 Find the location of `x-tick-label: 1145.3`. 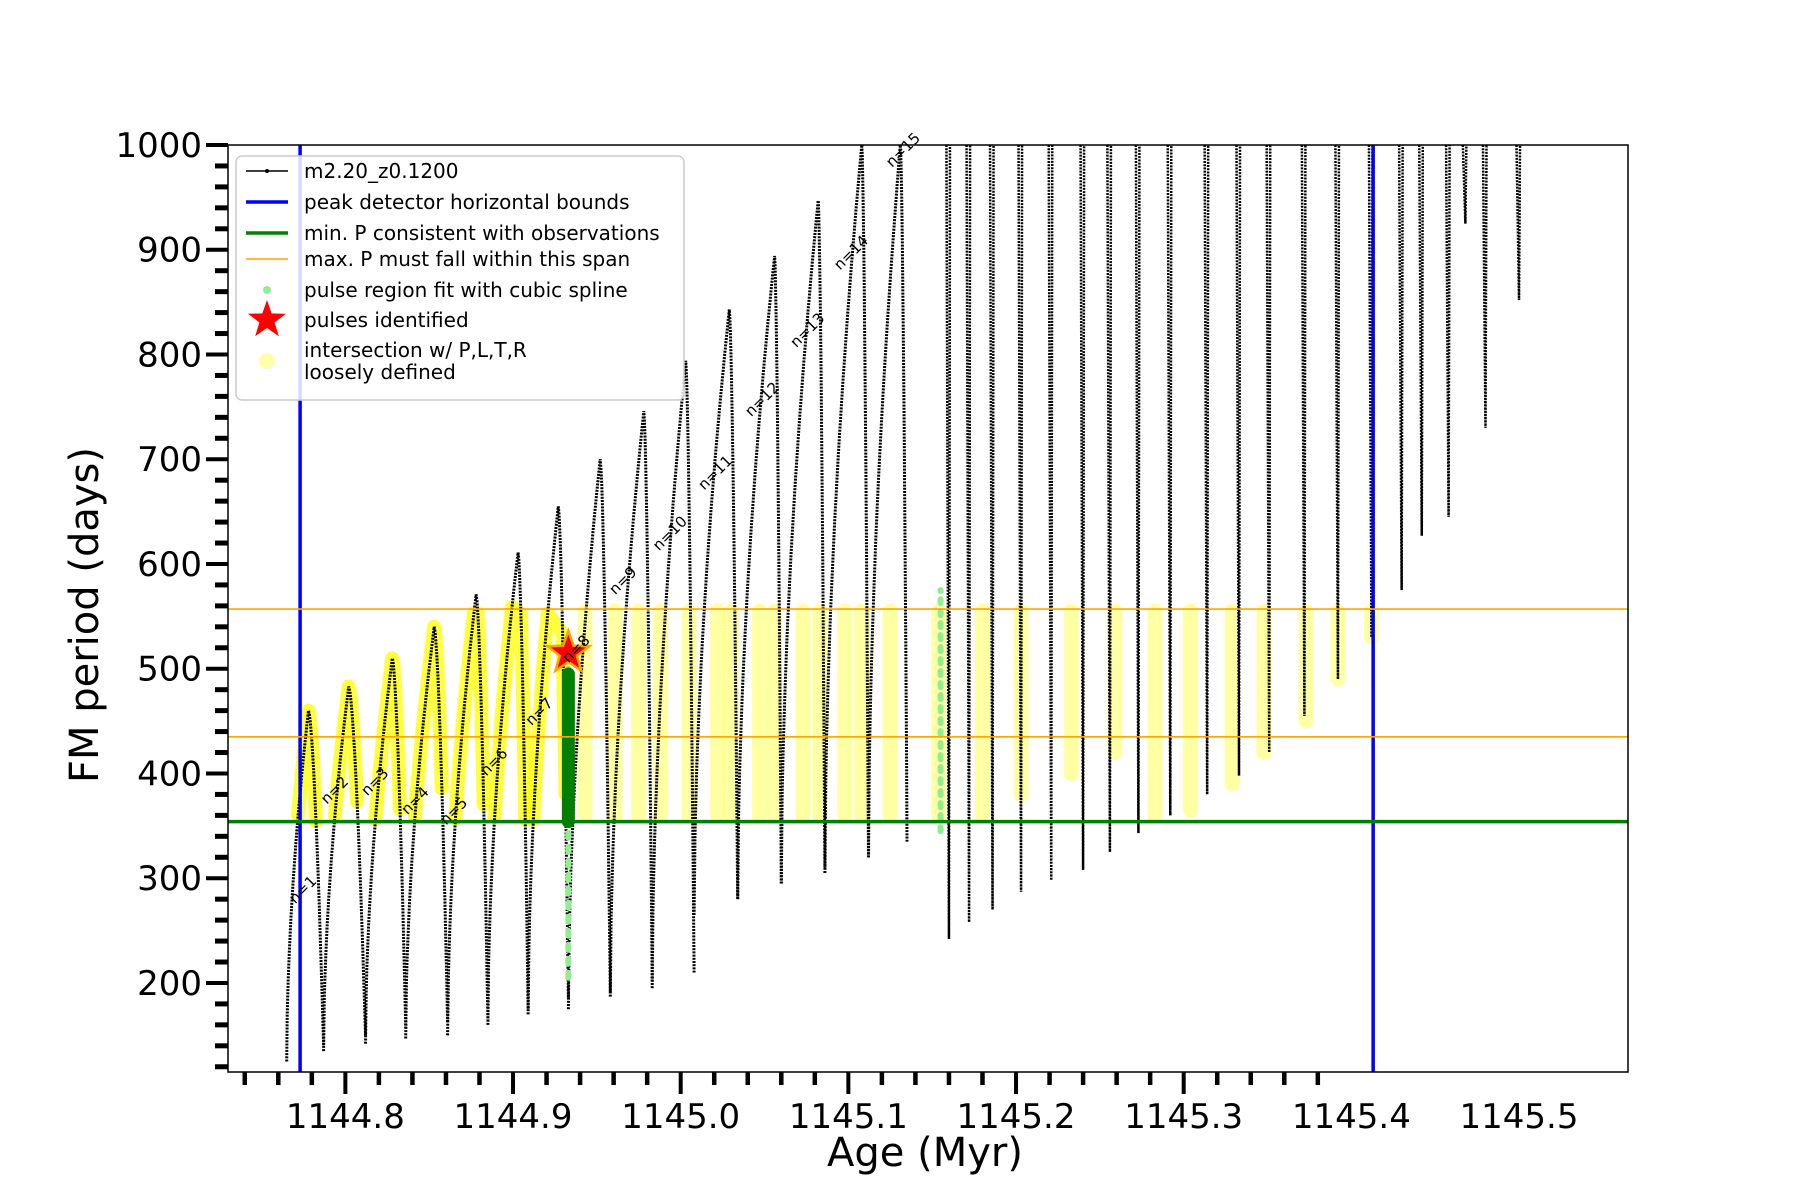

x-tick-label: 1145.3 is located at coordinates (1183, 1117).